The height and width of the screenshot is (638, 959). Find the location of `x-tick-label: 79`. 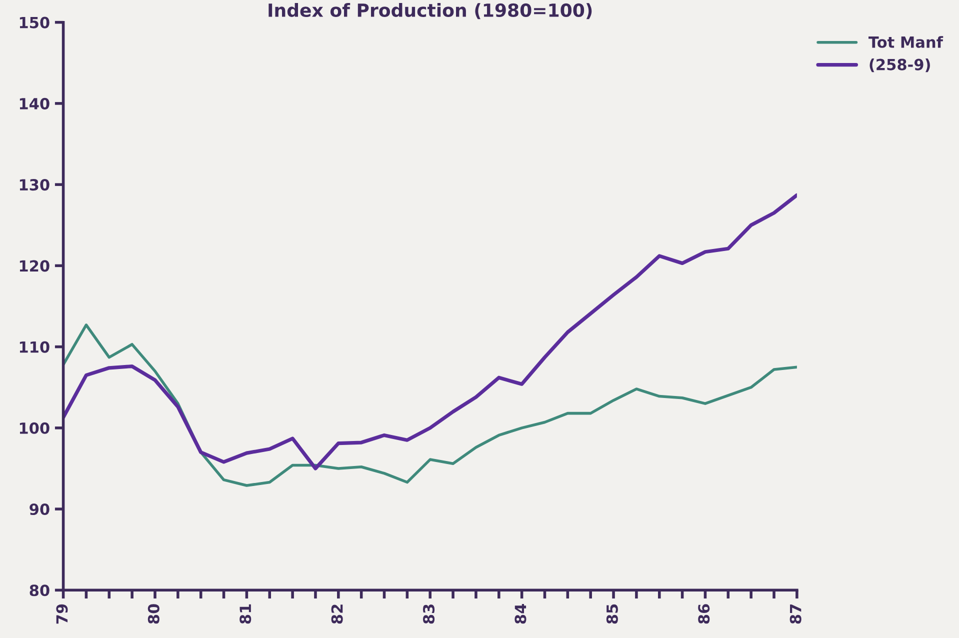

x-tick-label: 79 is located at coordinates (62, 614).